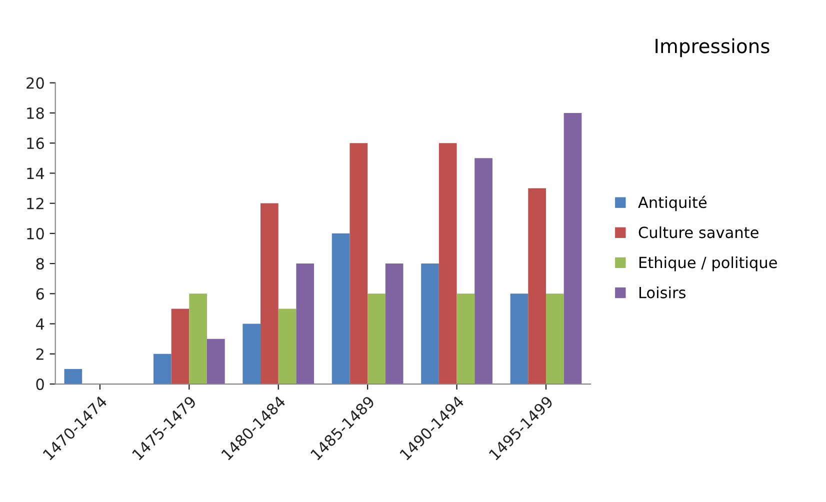 This screenshot has width=826, height=502. Describe the element at coordinates (35, 83) in the screenshot. I see `y-tick-label: 20` at that location.